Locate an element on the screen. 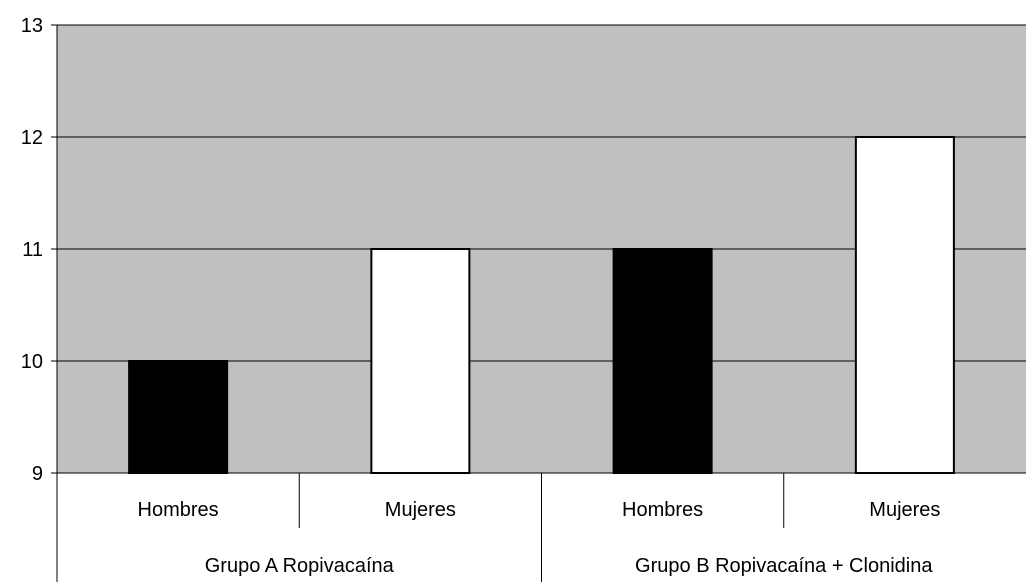  y-tick-label: 12 is located at coordinates (32, 138).